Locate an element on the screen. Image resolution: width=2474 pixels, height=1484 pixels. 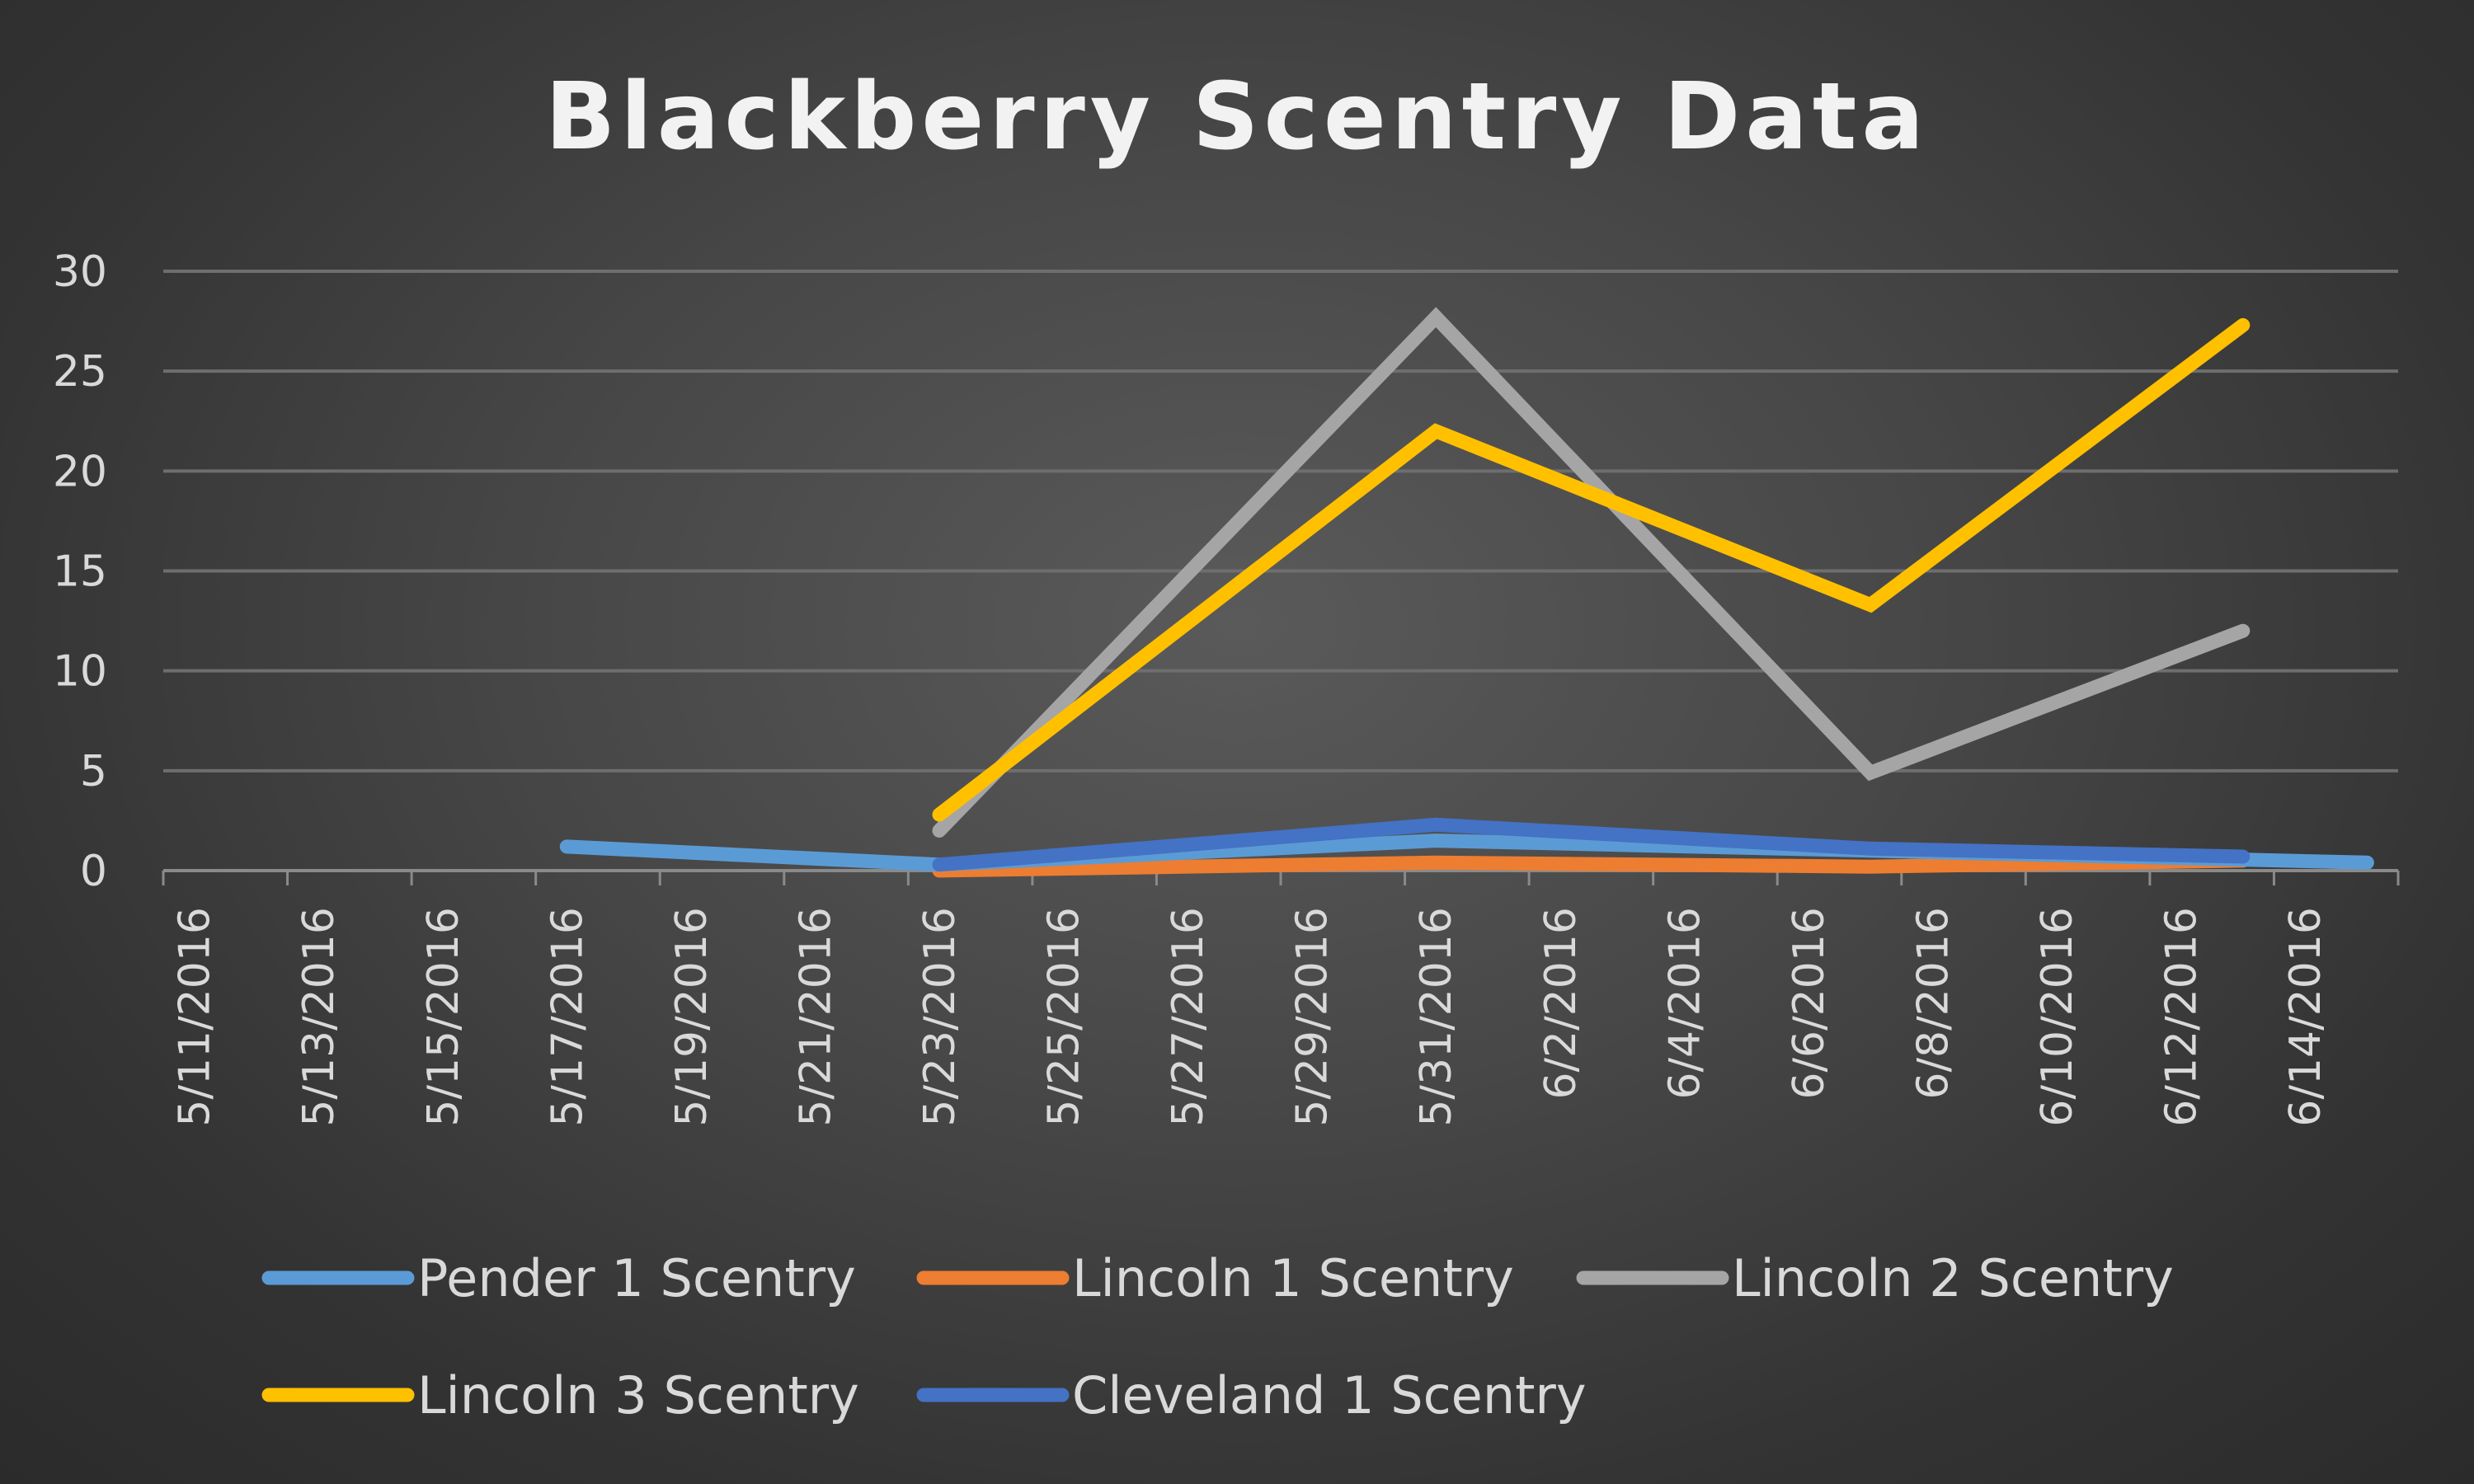
y-tick-label: 30 is located at coordinates (80, 272).